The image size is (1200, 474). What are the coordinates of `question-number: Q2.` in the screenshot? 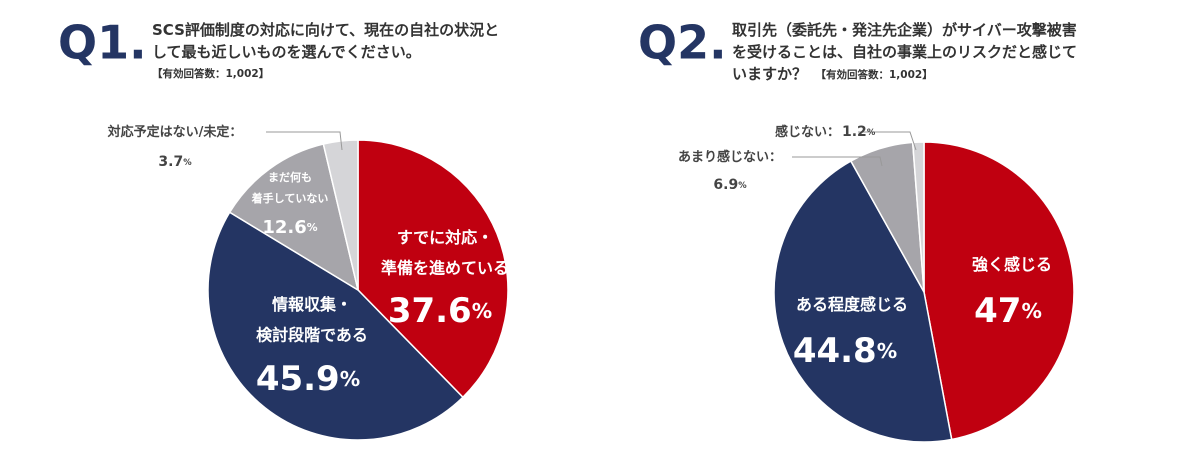 It's located at (682, 43).